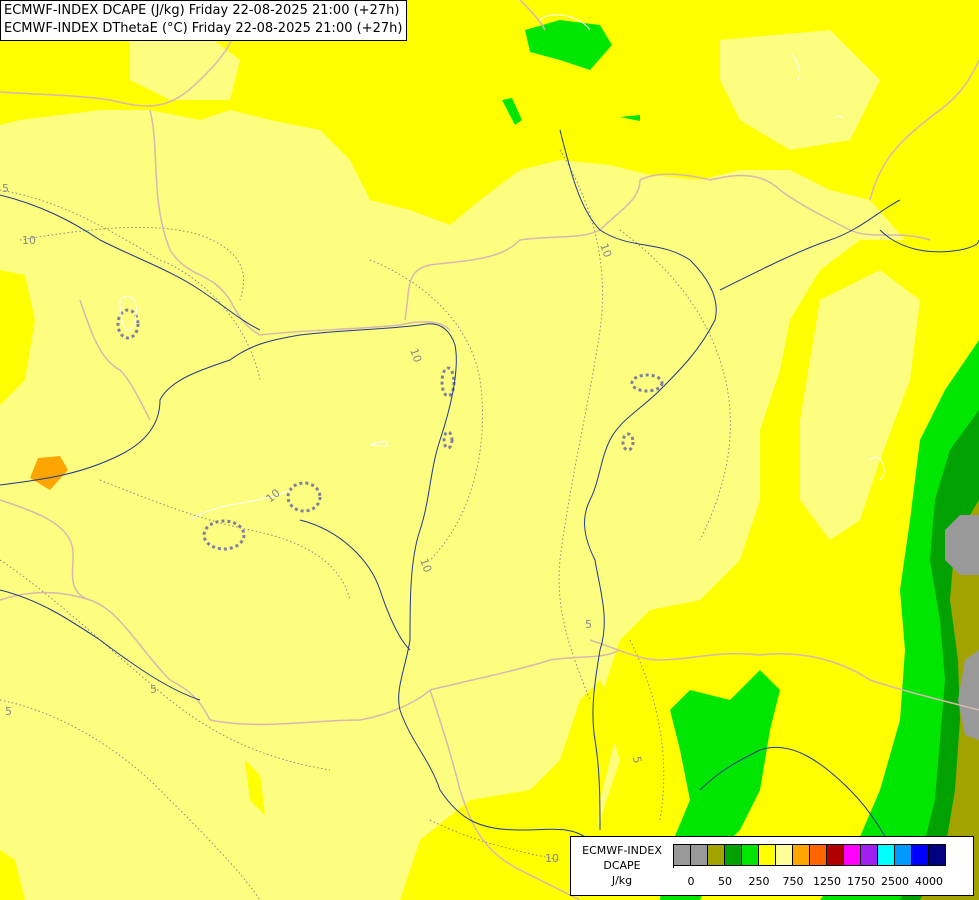 This screenshot has height=900, width=979. What do you see at coordinates (759, 881) in the screenshot?
I see `legend-tick-label: 250` at bounding box center [759, 881].